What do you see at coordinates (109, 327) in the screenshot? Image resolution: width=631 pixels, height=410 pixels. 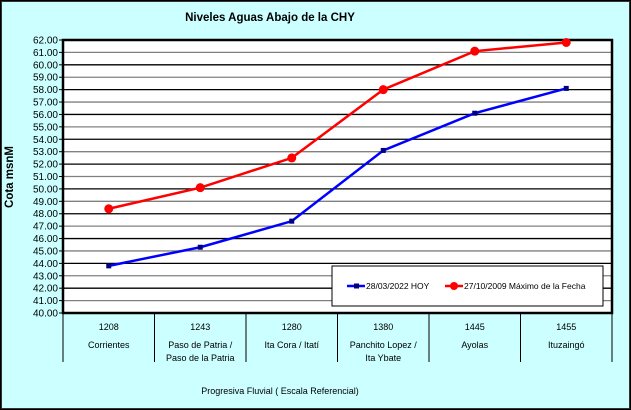 I see `category-km-label: 1208` at bounding box center [109, 327].